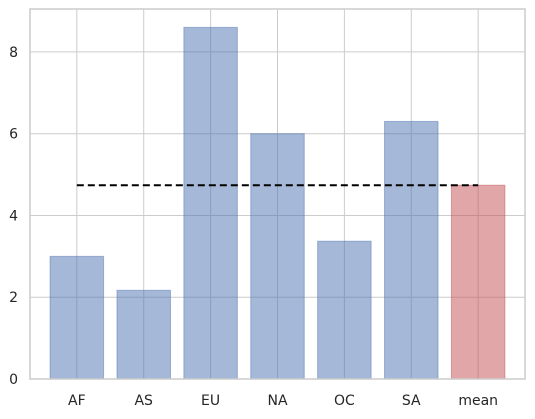  Describe the element at coordinates (344, 310) in the screenshot. I see `bar-oc` at that location.